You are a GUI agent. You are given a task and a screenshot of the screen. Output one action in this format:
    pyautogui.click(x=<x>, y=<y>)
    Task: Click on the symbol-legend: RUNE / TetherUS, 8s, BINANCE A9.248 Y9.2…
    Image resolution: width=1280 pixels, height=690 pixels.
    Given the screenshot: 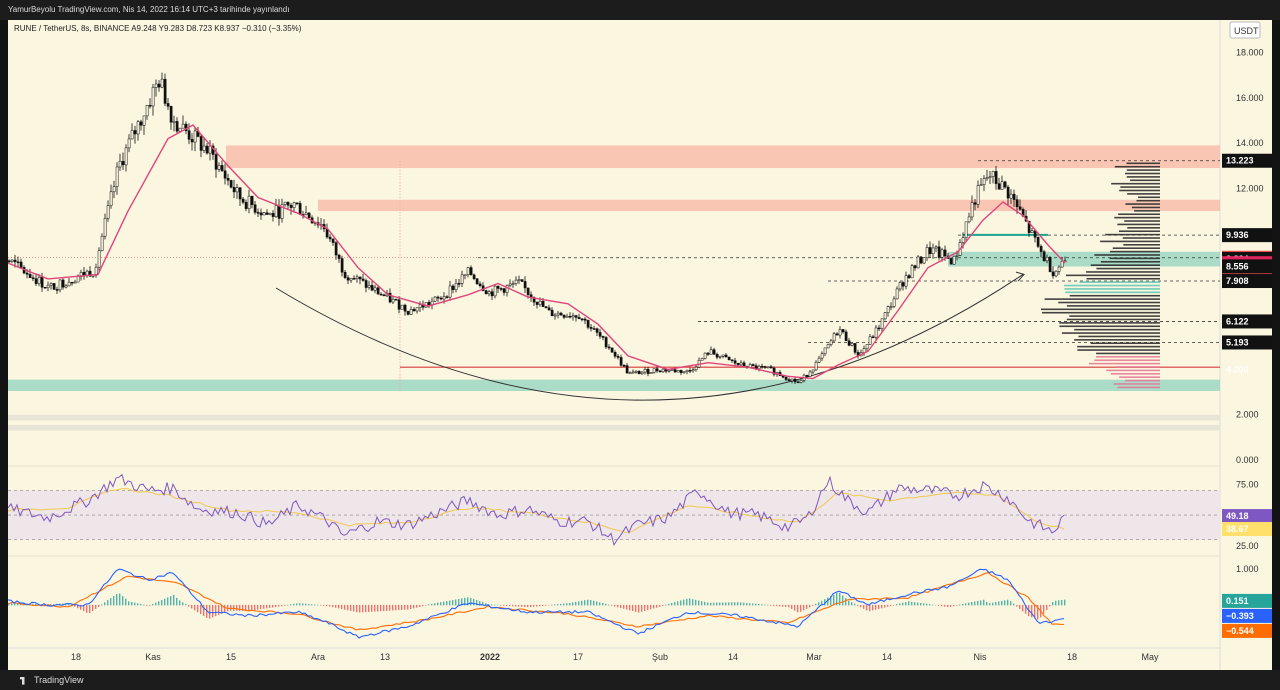 What is the action you would take?
    pyautogui.click(x=158, y=28)
    